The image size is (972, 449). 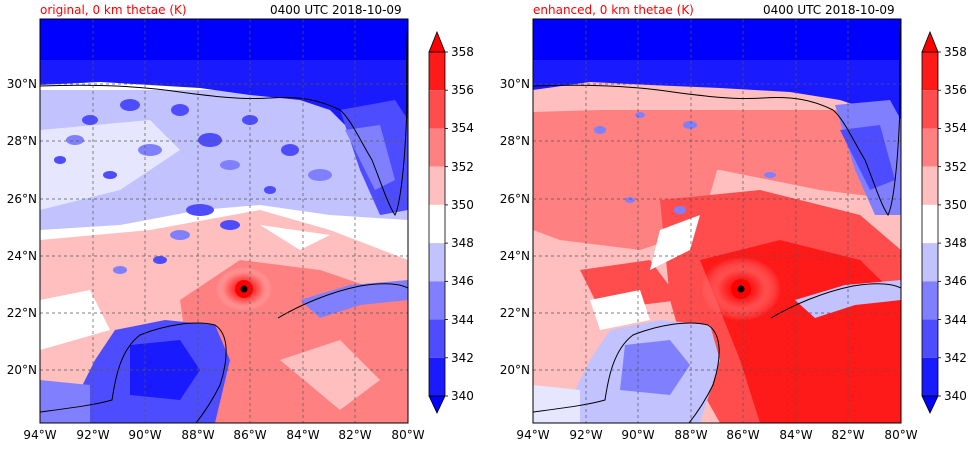 What do you see at coordinates (741, 289) in the screenshot?
I see `storm-center-marker-right` at bounding box center [741, 289].